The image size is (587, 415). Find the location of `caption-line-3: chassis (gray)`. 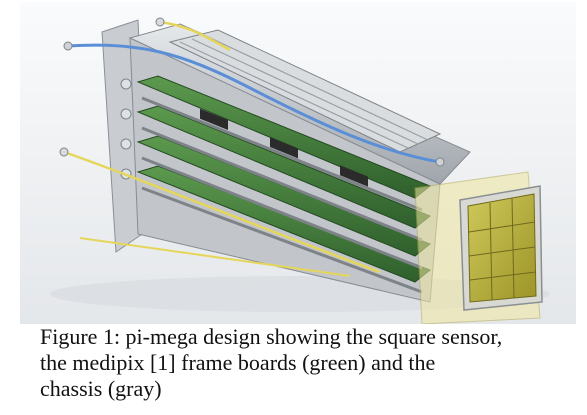

caption-line-3: chassis (gray) is located at coordinates (101, 388).